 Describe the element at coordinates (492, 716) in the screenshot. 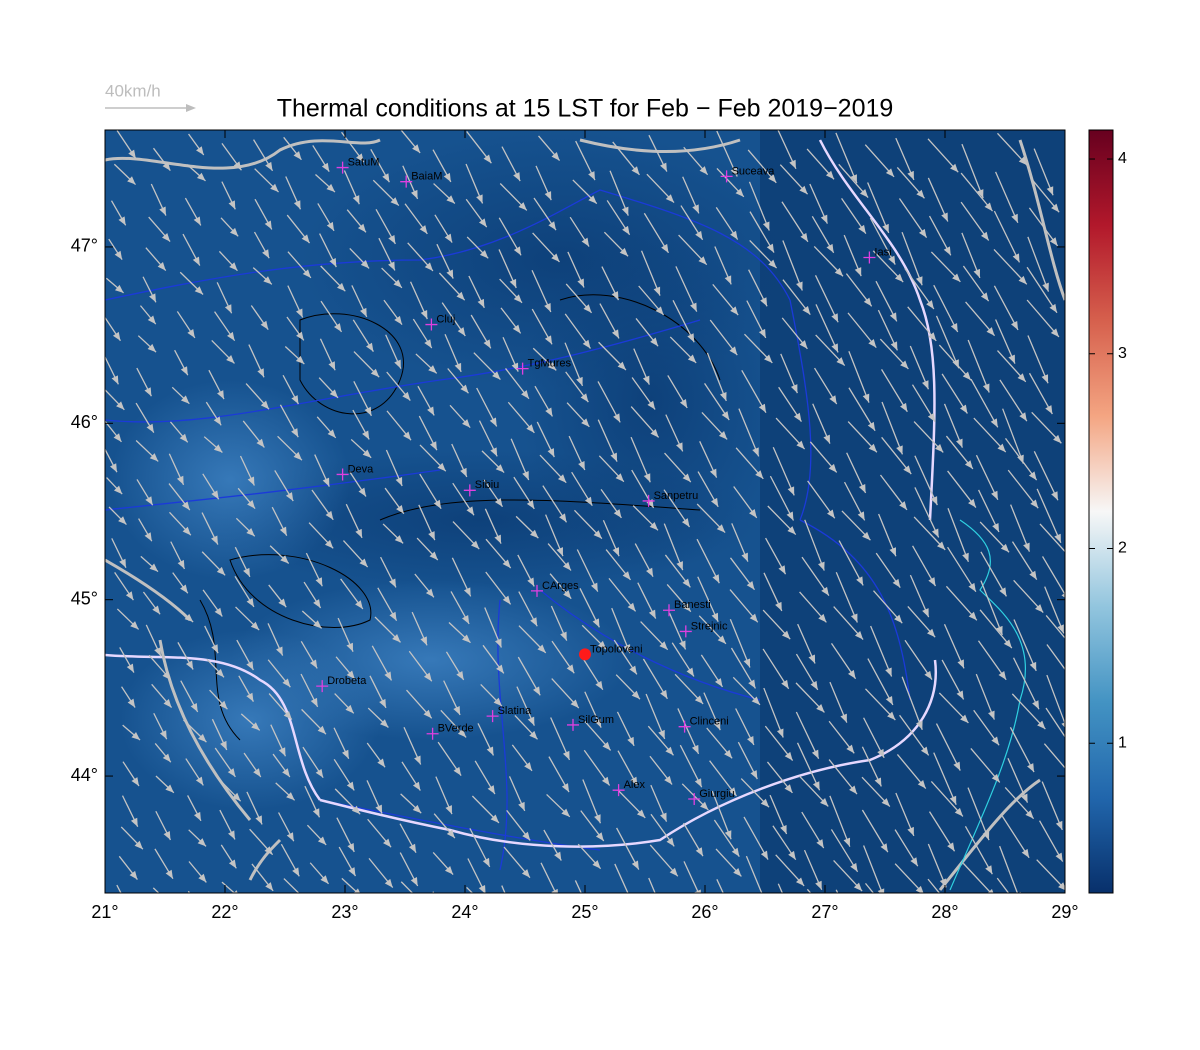

I see `city-marker` at that location.